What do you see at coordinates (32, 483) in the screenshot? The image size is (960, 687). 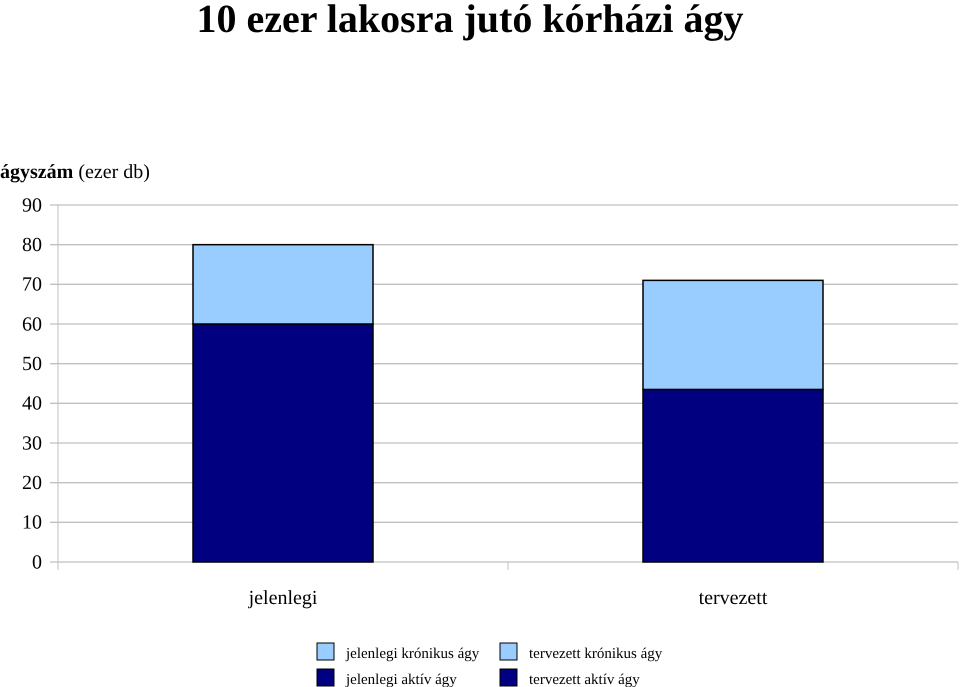 I see `y-tick-label: 20` at bounding box center [32, 483].